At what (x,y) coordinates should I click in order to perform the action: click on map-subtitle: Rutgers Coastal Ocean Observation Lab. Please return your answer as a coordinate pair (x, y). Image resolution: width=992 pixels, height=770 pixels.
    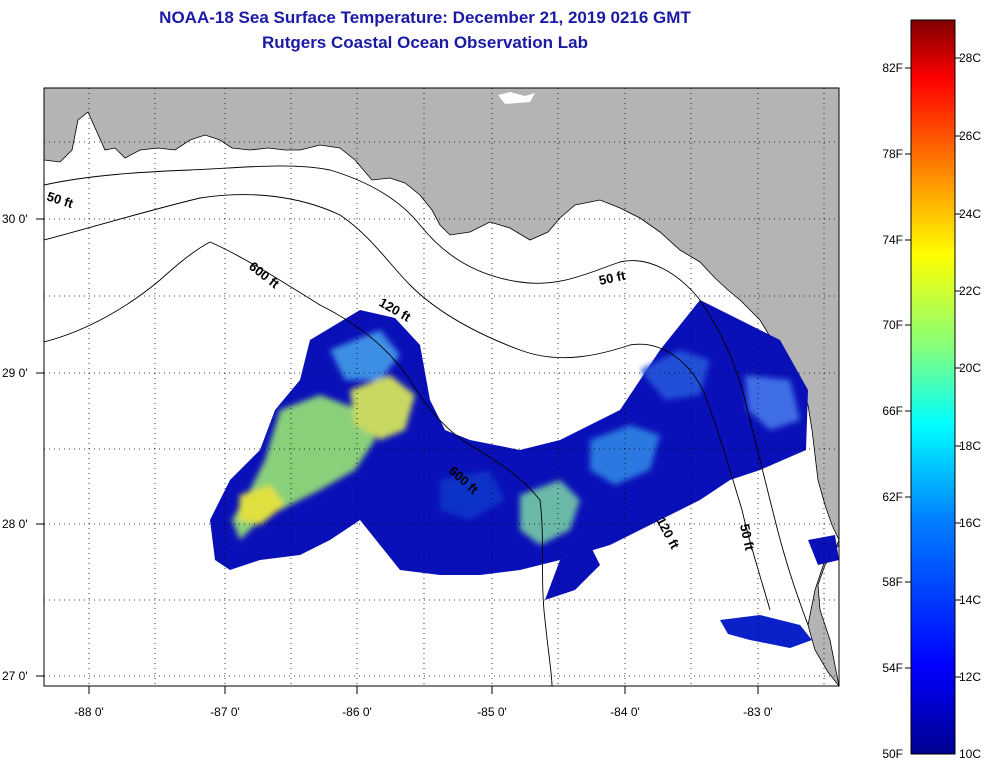
    Looking at the image, I should click on (425, 42).